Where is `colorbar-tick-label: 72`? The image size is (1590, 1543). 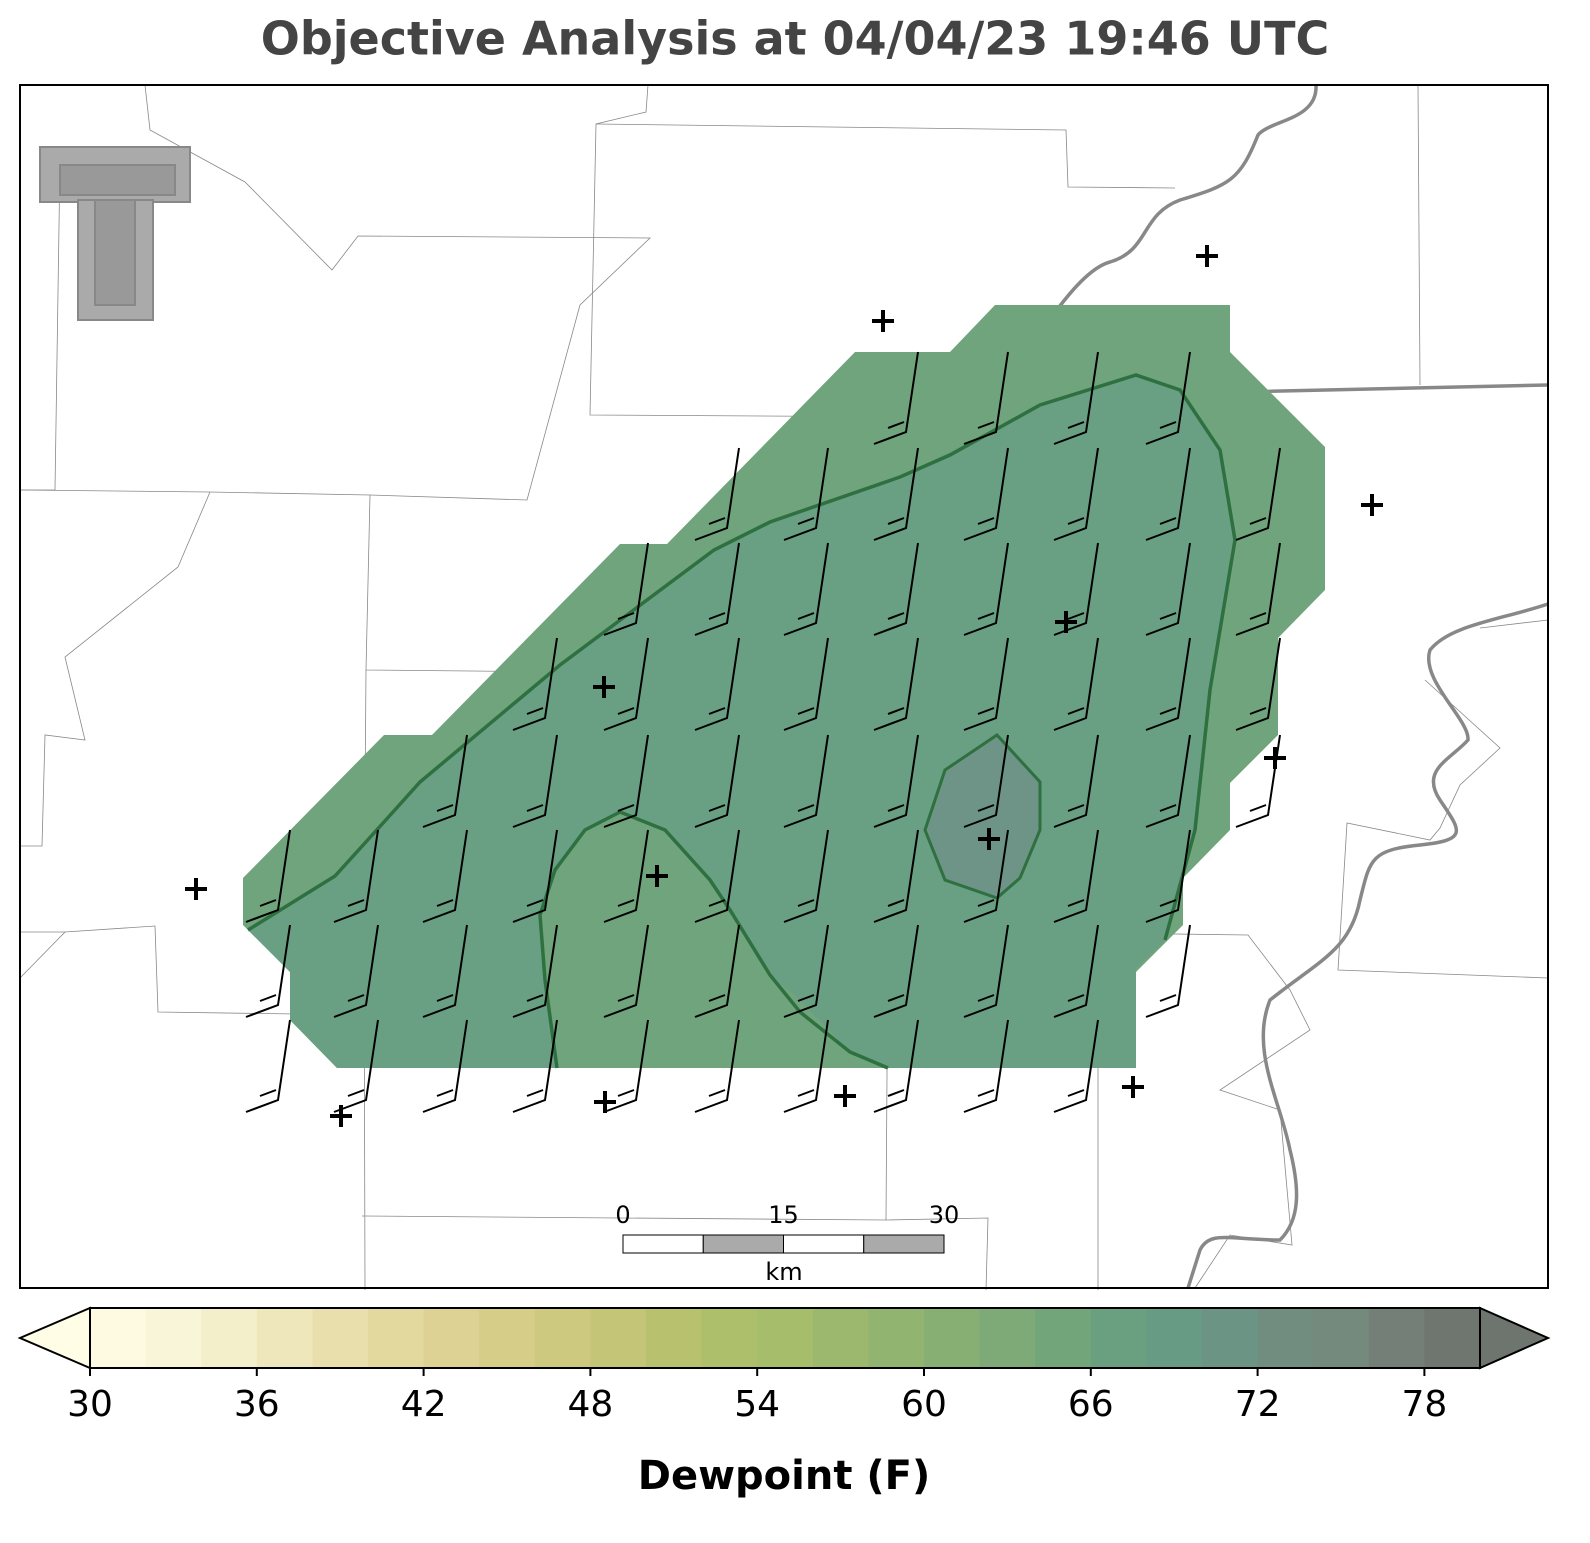 colorbar-tick-label: 72 is located at coordinates (1258, 1404).